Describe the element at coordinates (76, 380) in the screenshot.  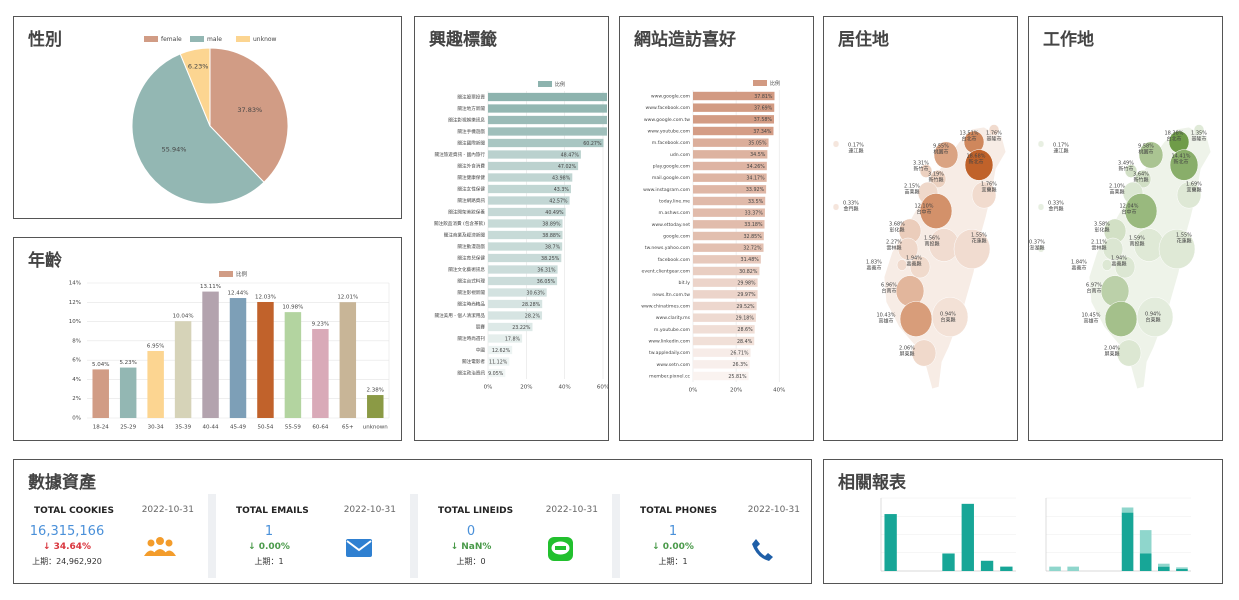
I see `y-tick-label: 4%` at that location.